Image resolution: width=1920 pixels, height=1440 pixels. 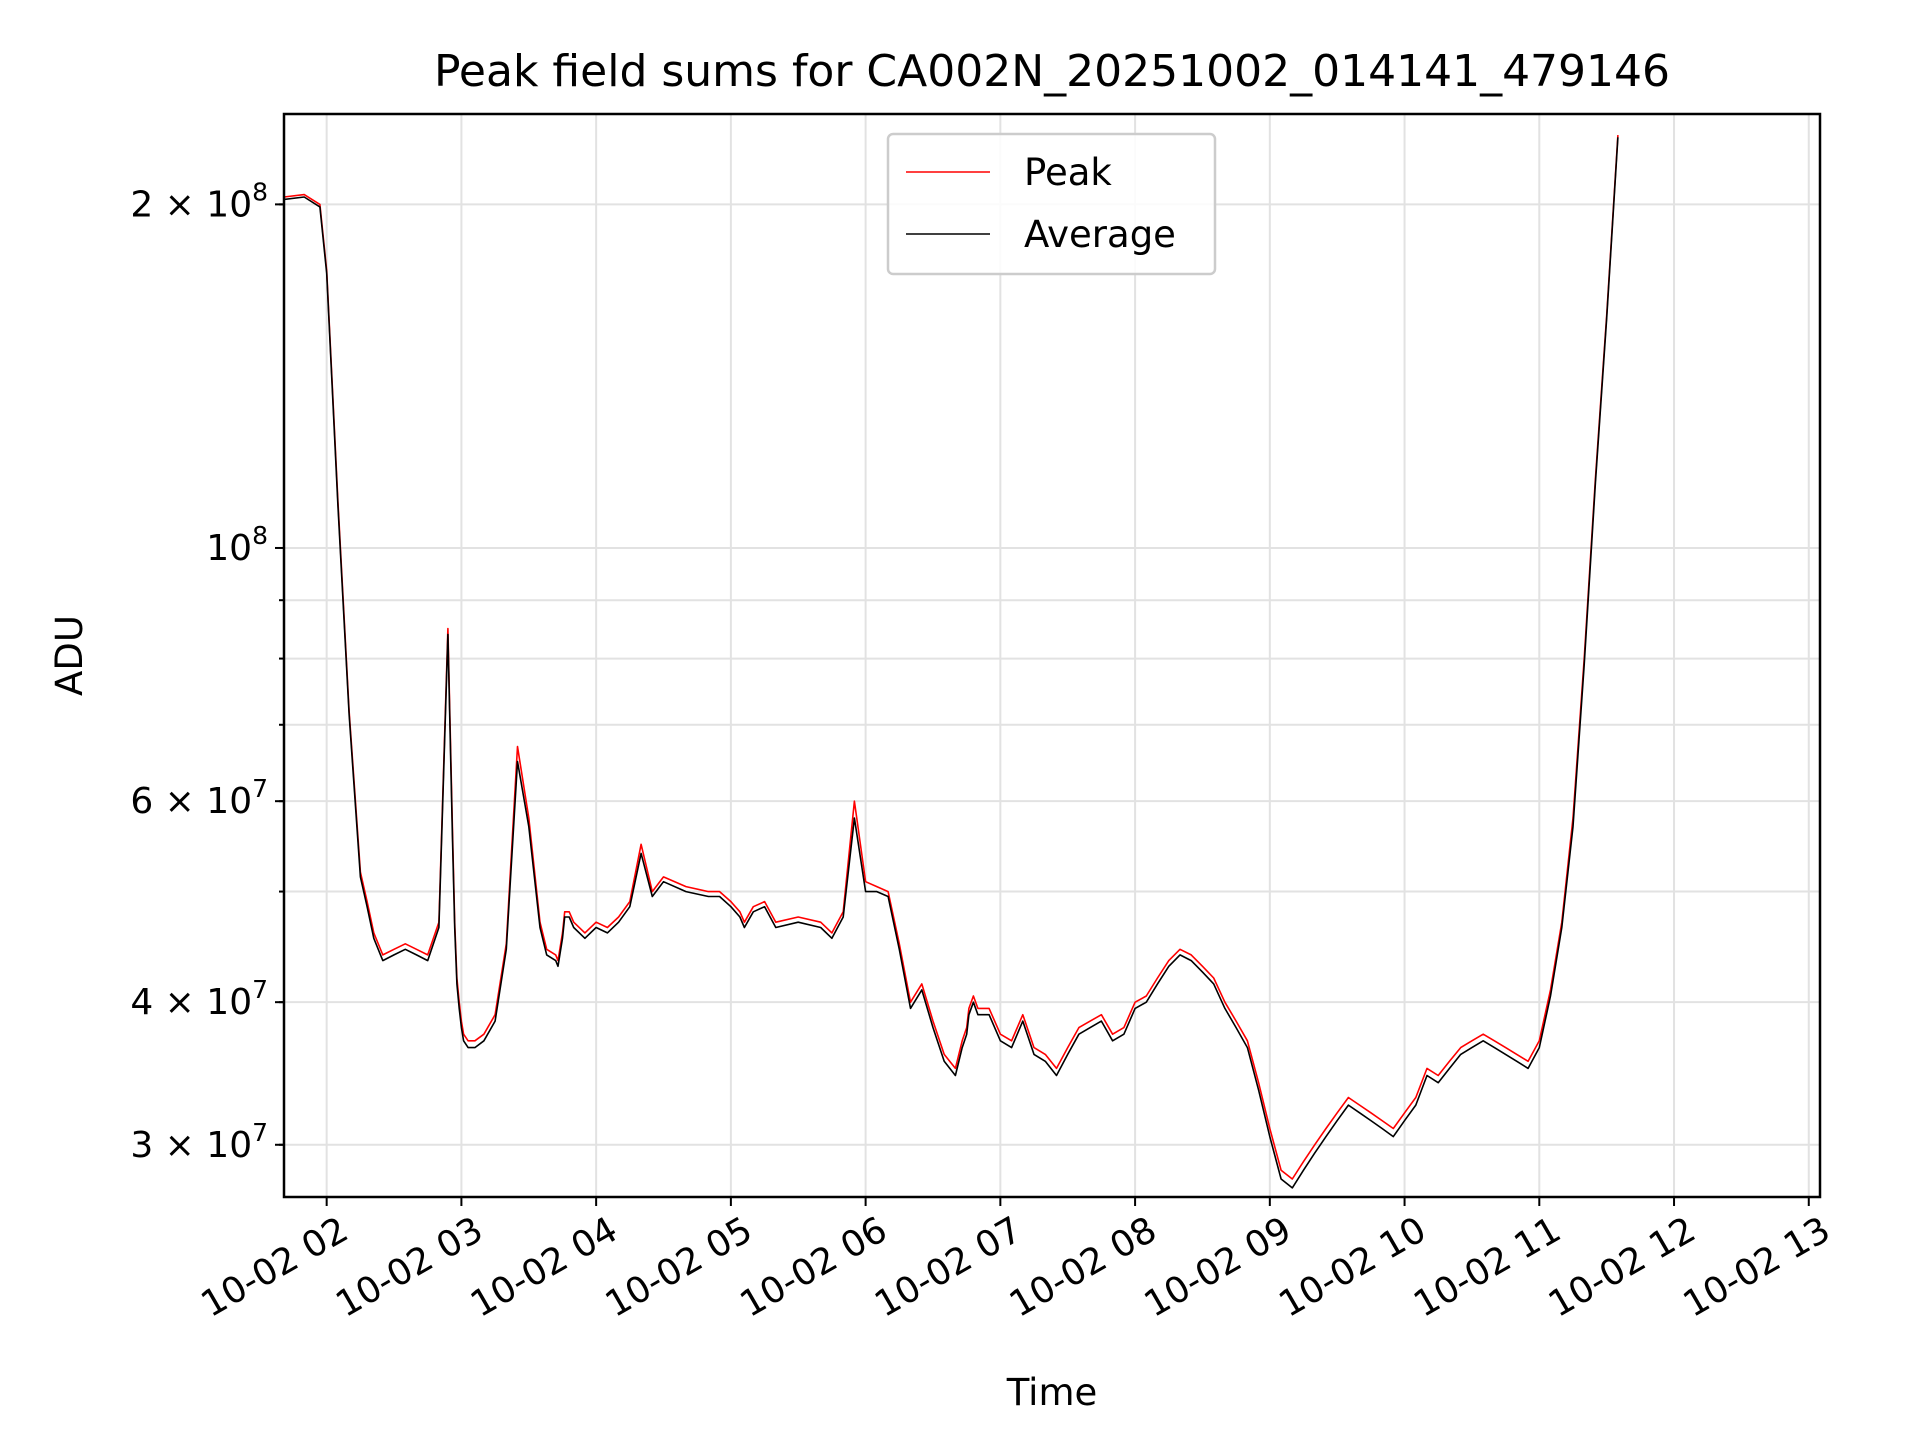 I want to click on legend-label-peak: Peak, so click(x=1068, y=172).